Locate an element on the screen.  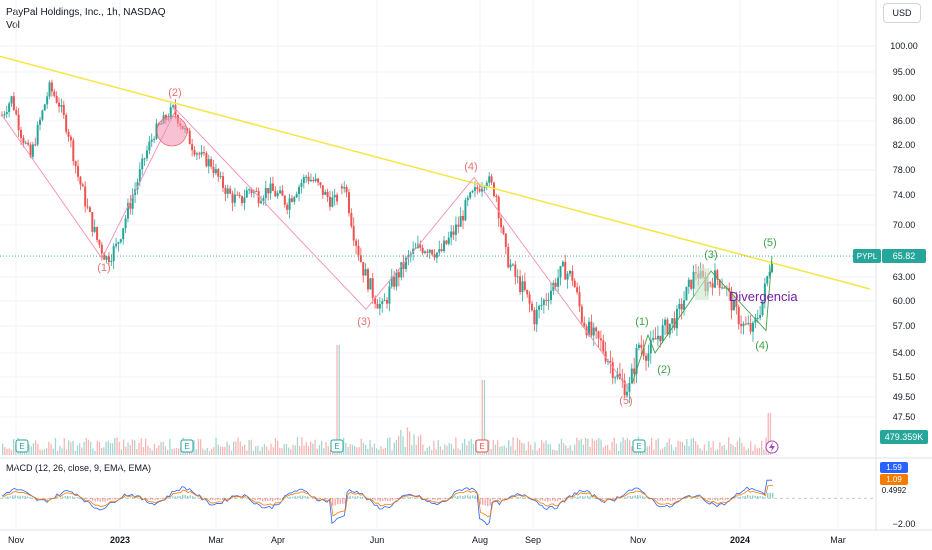
red-wave-label: (1) is located at coordinates (103, 268).